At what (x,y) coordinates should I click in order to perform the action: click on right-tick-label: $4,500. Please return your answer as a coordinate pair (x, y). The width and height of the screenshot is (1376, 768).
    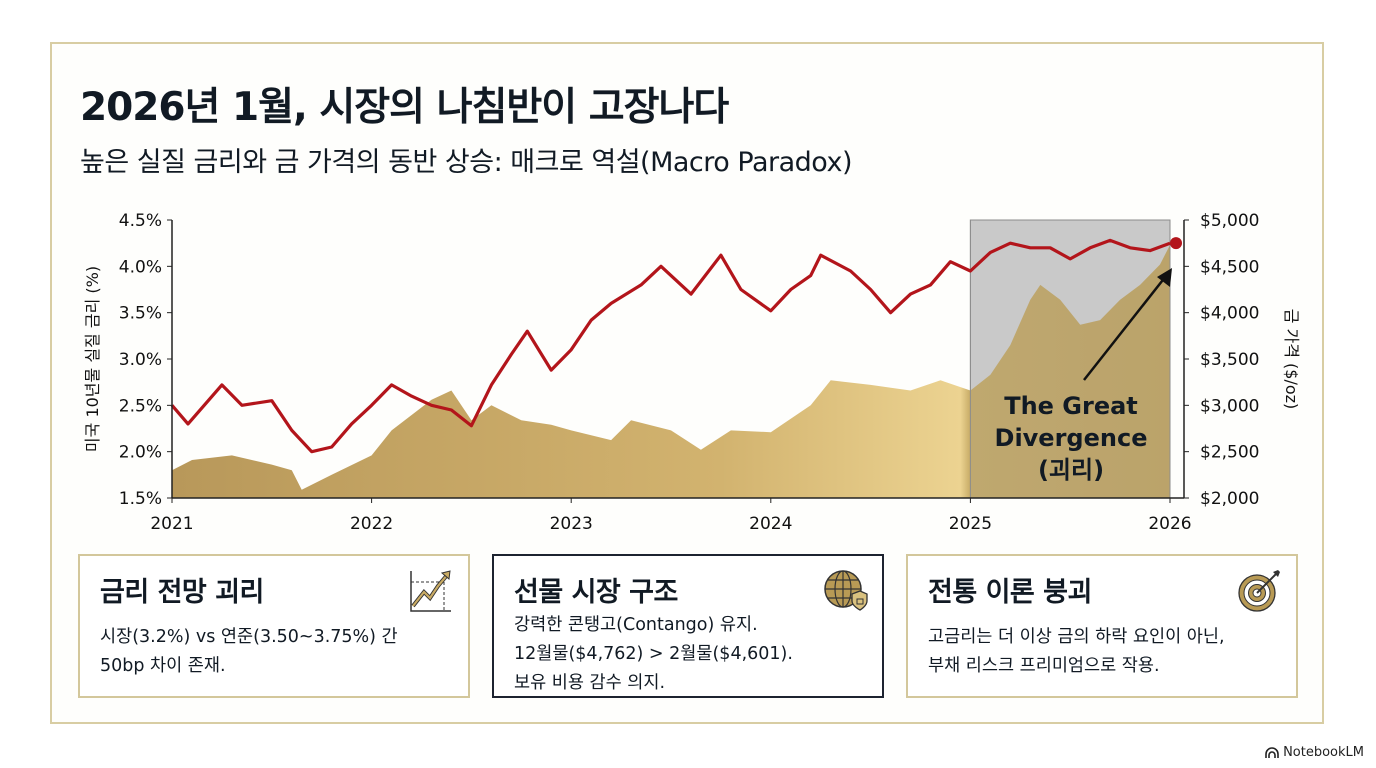
    Looking at the image, I should click on (1229, 267).